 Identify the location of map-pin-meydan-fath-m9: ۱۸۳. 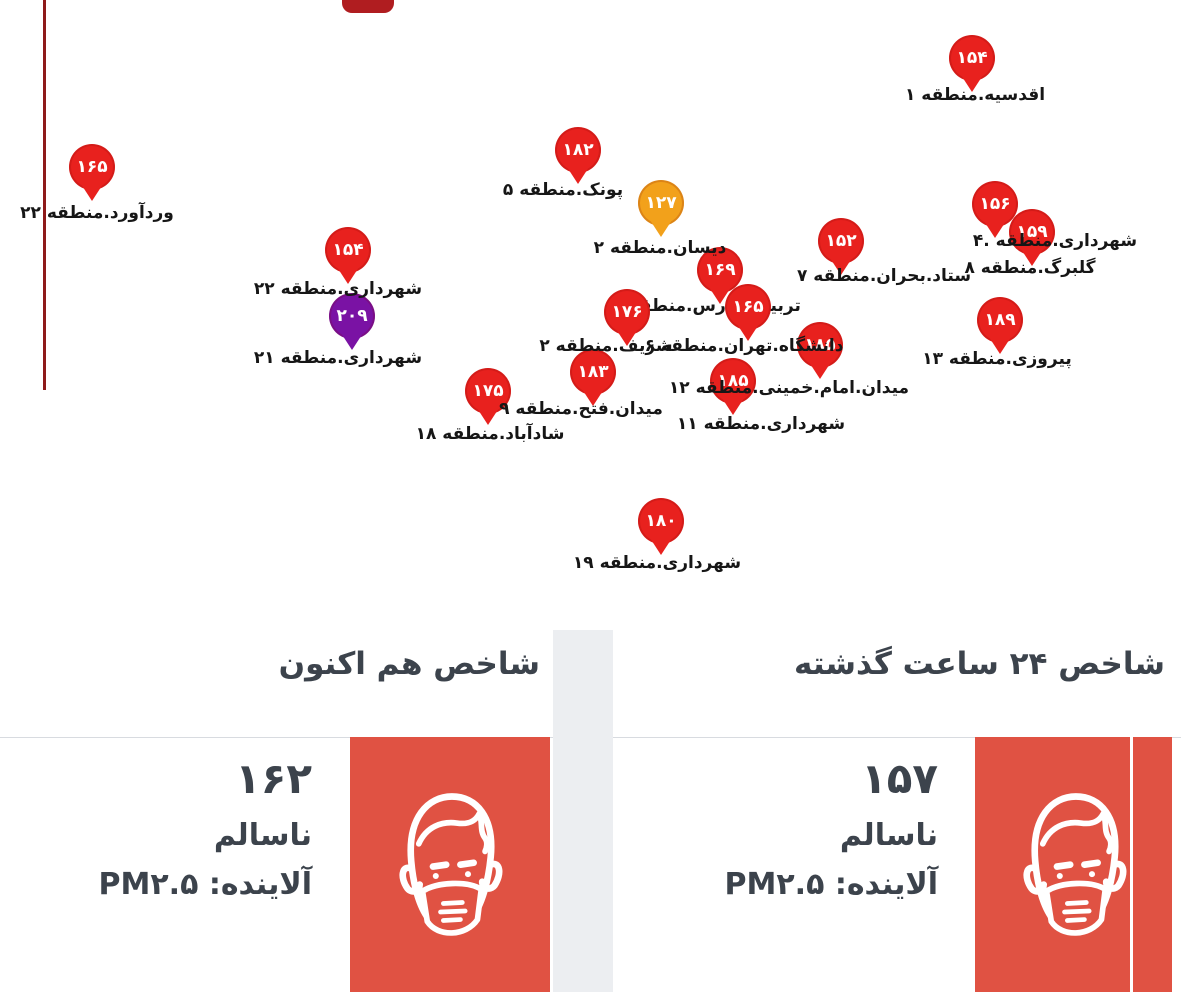
(593, 377).